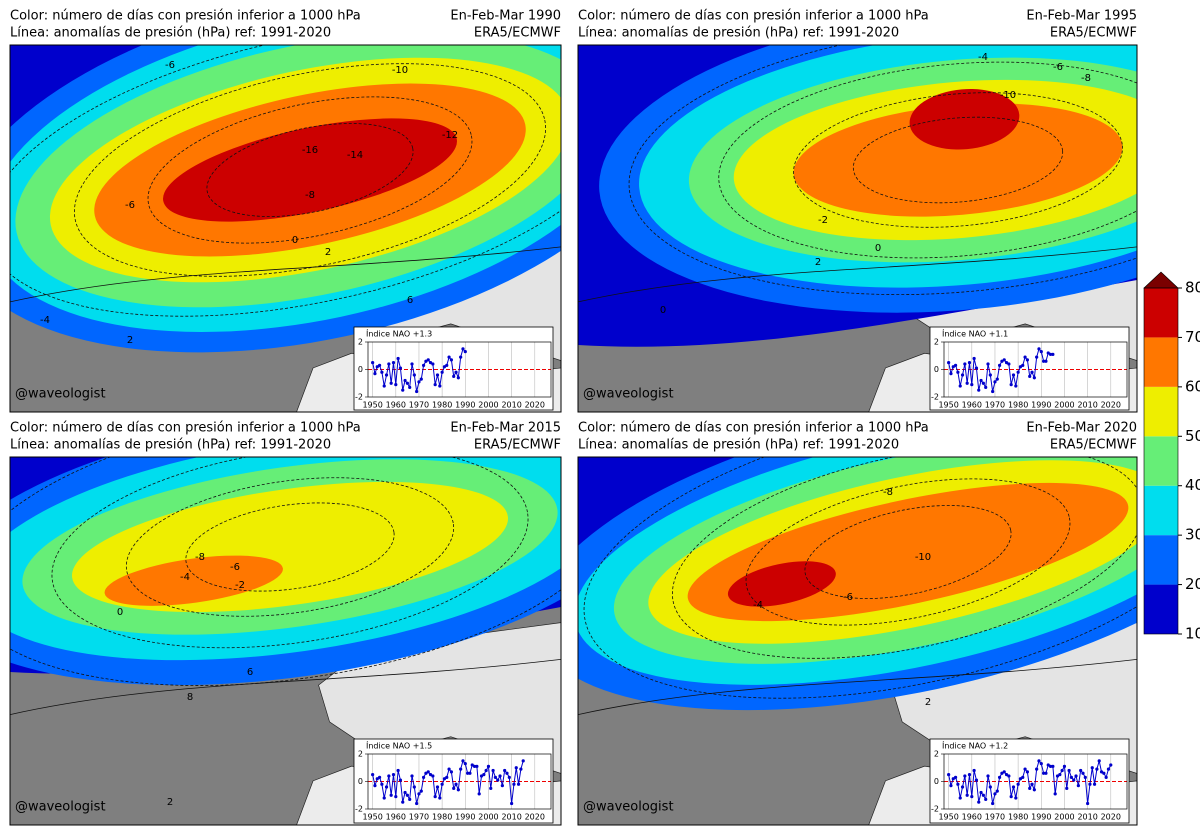  What do you see at coordinates (1035, 369) in the screenshot?
I see `inset-frame` at bounding box center [1035, 369].